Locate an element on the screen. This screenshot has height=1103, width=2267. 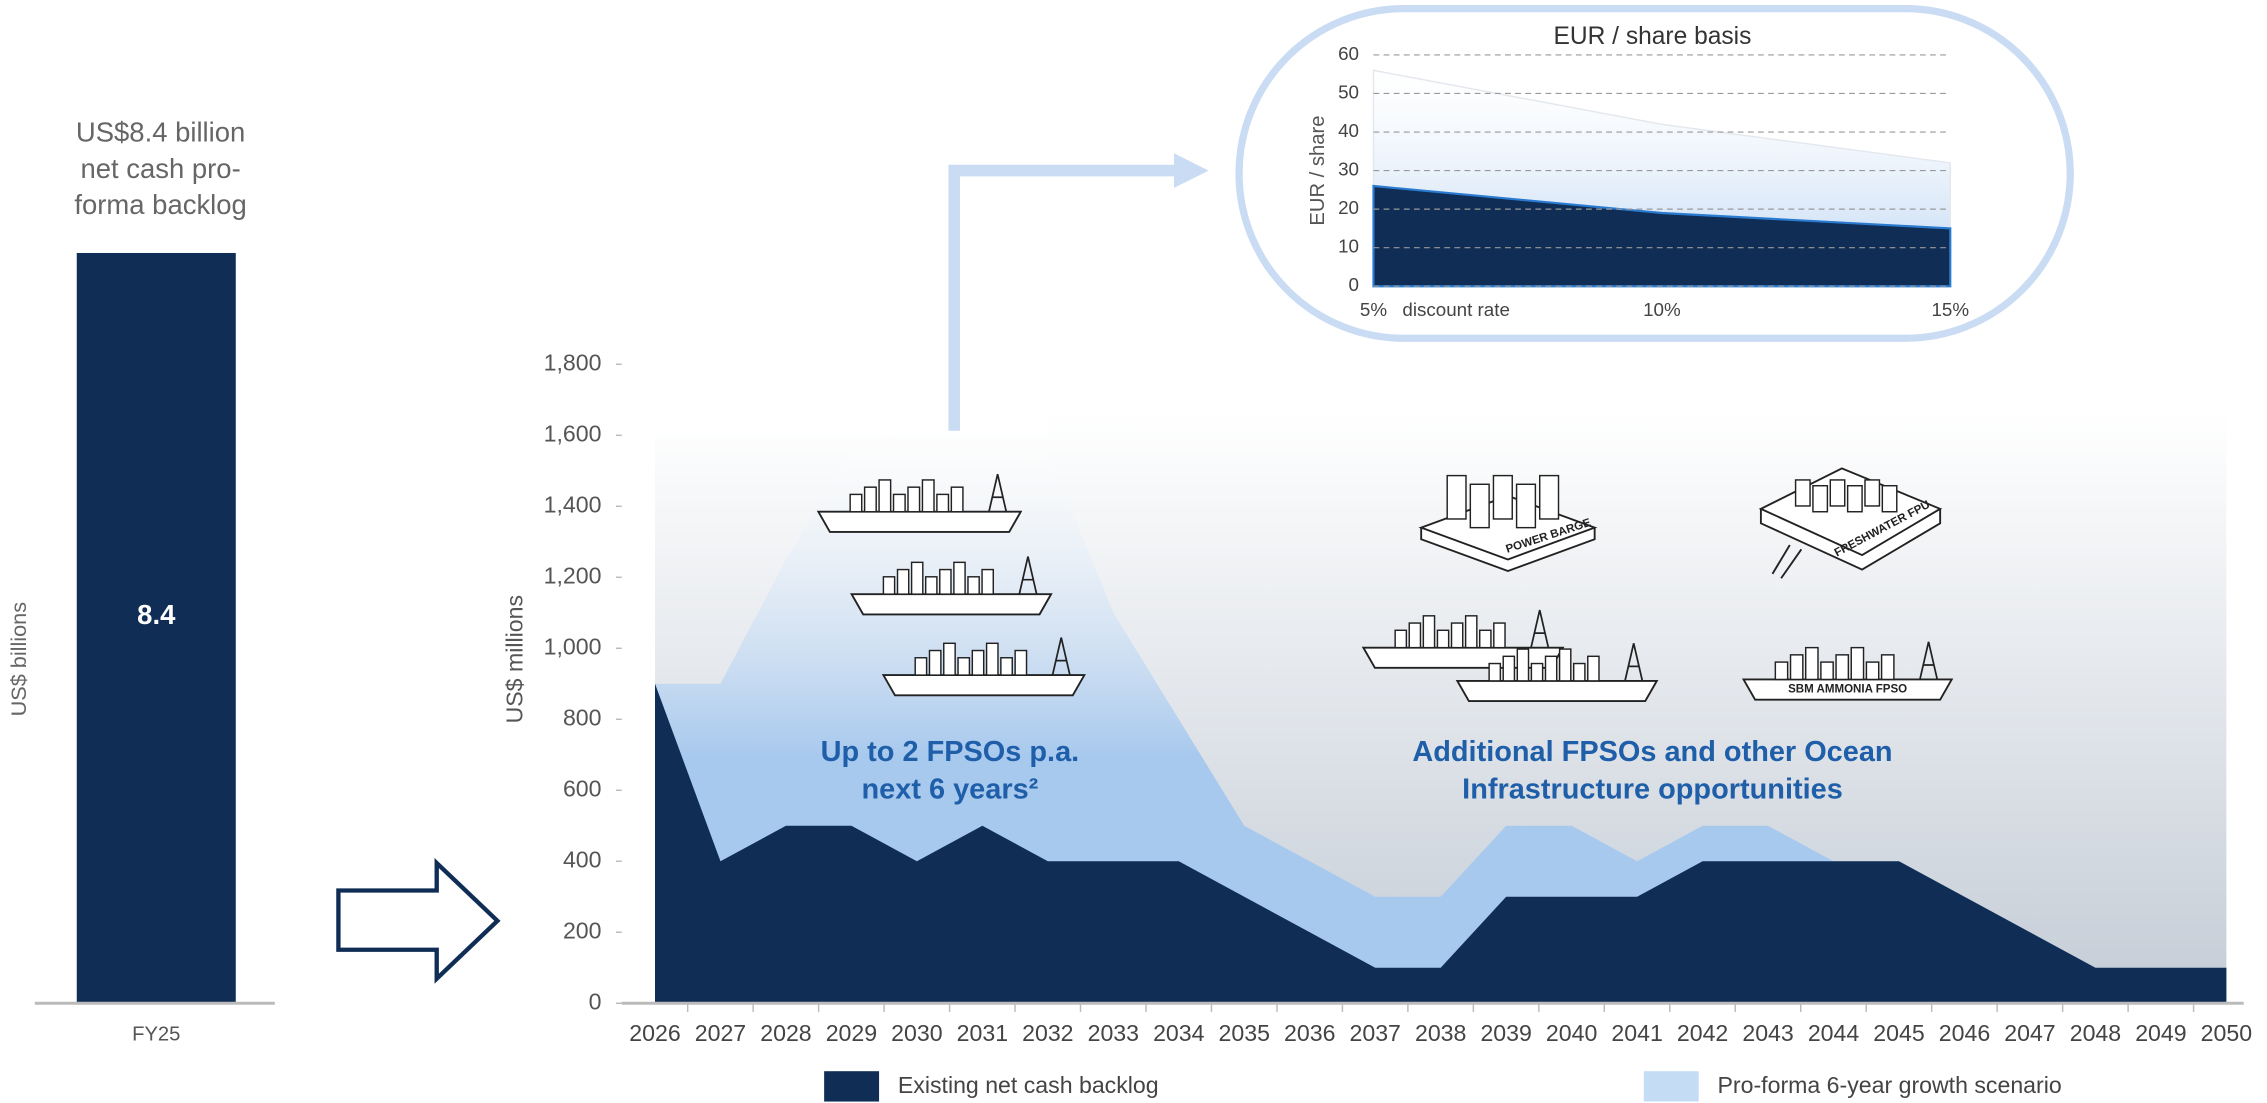
y-axis-label: US$ millions is located at coordinates (514, 659).